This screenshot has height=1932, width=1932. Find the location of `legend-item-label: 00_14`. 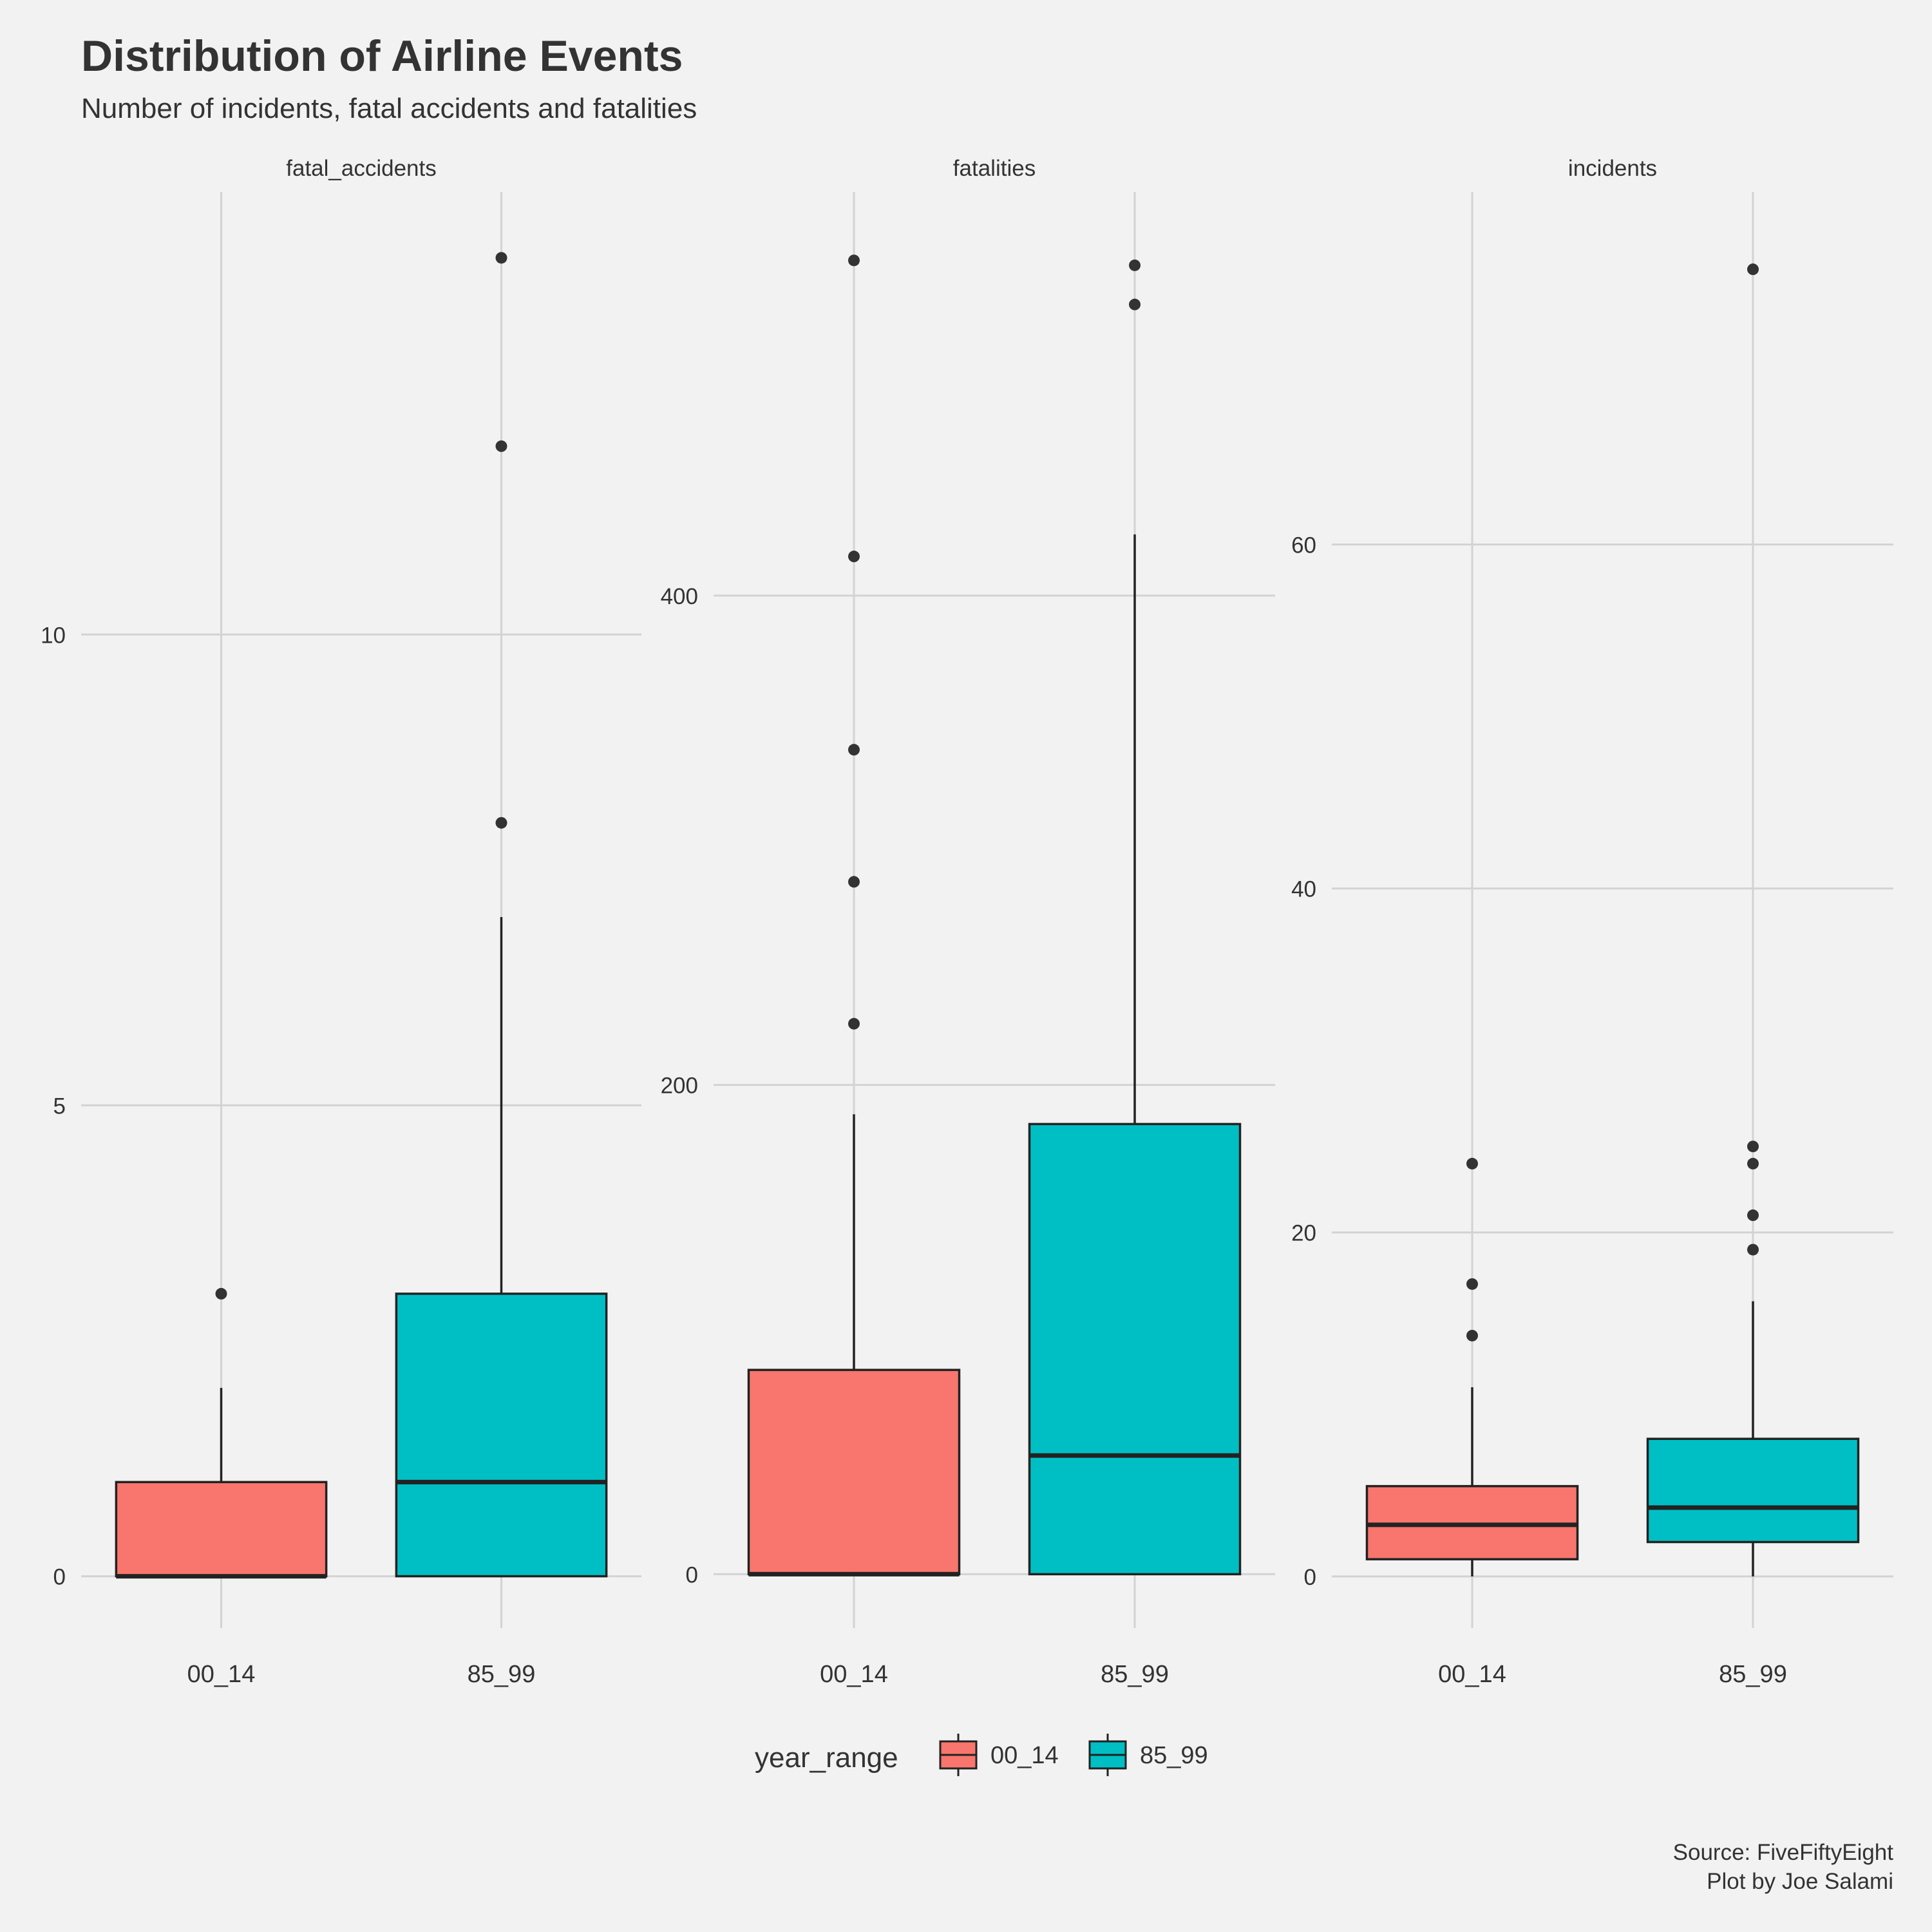

legend-item-label: 00_14 is located at coordinates (1025, 1756).